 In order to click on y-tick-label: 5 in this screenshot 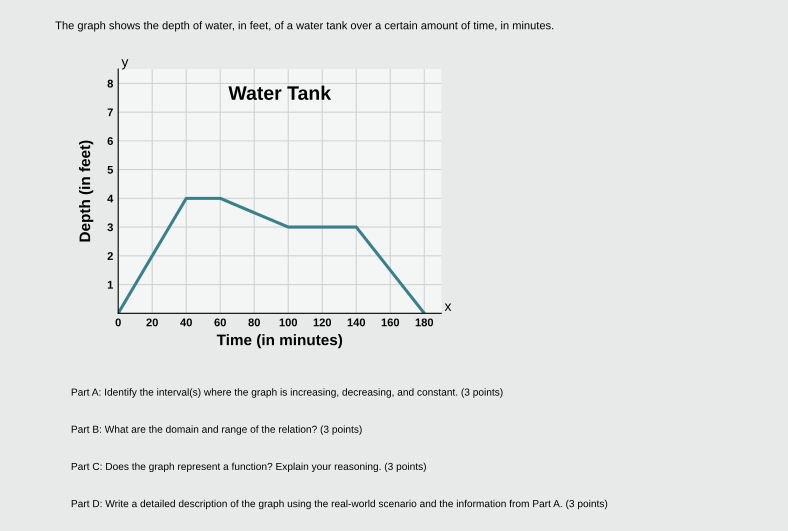, I will do `click(111, 170)`.